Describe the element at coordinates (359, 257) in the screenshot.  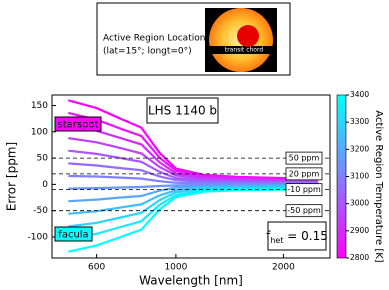
I see `colorbar-tick-label: 2800` at that location.